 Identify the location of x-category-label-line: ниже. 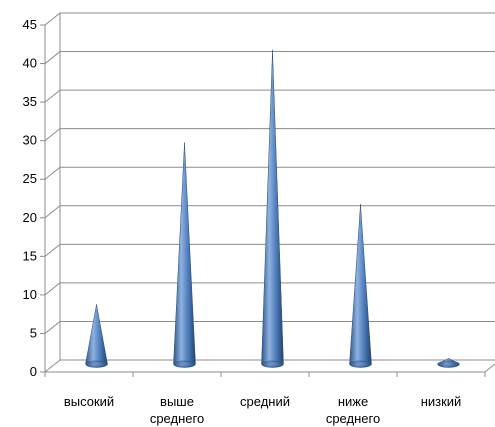
(353, 401).